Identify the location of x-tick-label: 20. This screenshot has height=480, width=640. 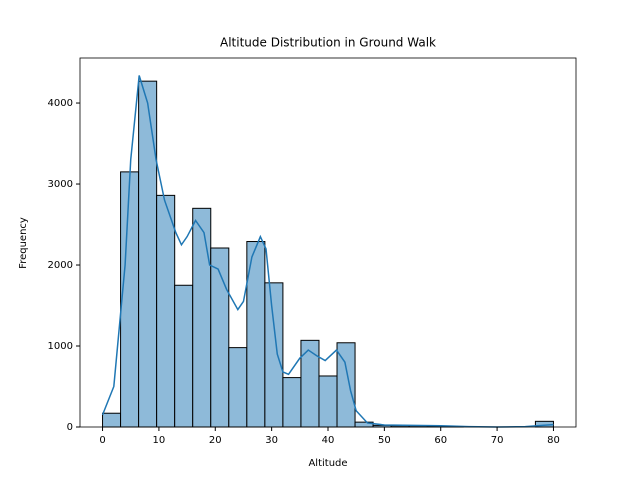
(215, 440).